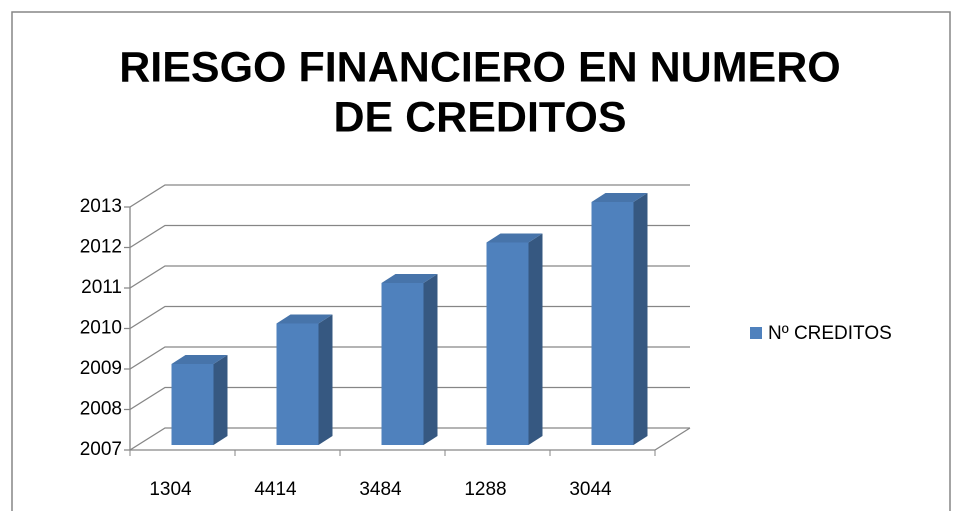  What do you see at coordinates (485, 489) in the screenshot?
I see `x-tick-label: 1288` at bounding box center [485, 489].